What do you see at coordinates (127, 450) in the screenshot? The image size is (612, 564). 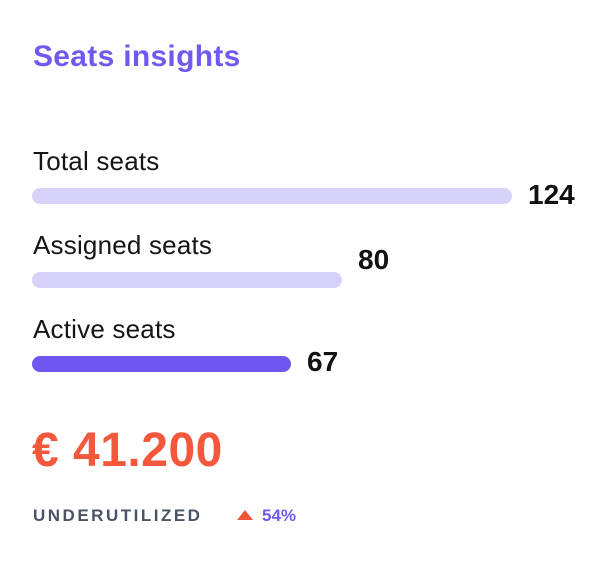 I see `underutilized-amount: € 41.200` at bounding box center [127, 450].